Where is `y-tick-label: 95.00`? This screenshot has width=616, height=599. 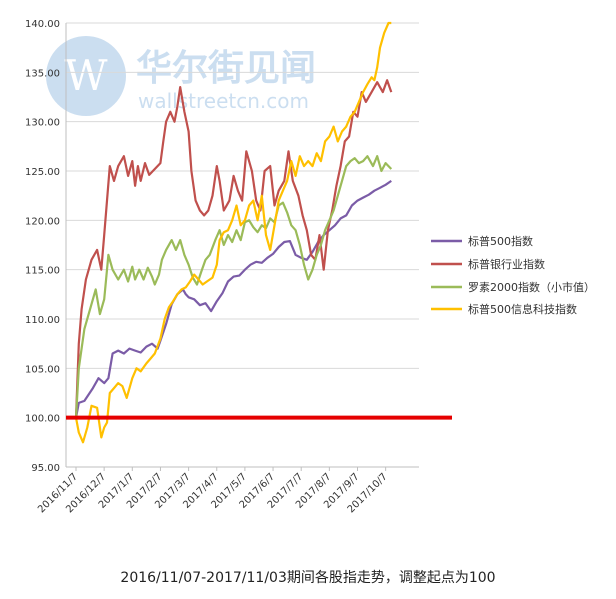
y-tick-label: 95.00 is located at coordinates (45, 468).